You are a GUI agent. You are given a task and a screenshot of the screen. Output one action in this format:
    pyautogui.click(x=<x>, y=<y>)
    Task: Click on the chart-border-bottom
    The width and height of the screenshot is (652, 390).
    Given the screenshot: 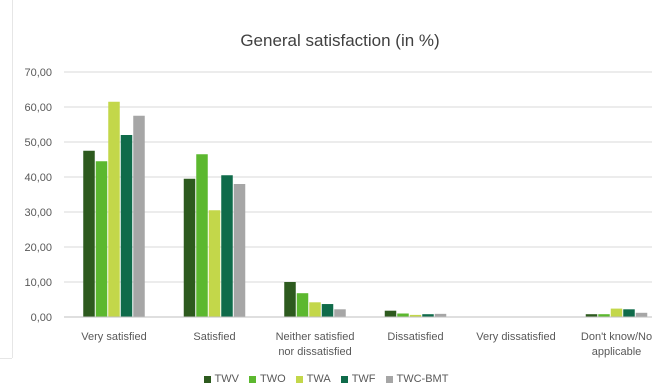 What is the action you would take?
    pyautogui.click(x=6, y=358)
    